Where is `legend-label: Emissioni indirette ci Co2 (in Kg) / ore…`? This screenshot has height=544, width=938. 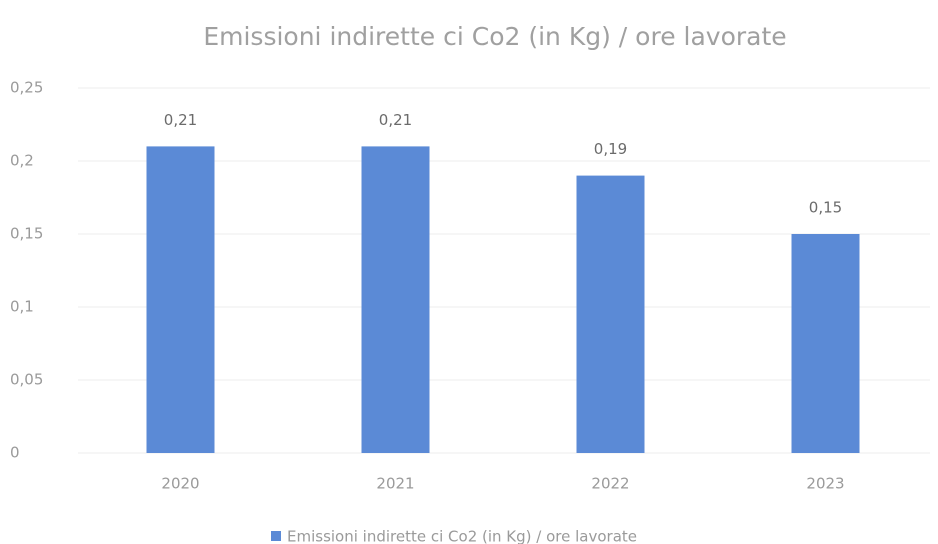 legend-label: Emissioni indirette ci Co2 (in Kg) / ore… is located at coordinates (462, 536).